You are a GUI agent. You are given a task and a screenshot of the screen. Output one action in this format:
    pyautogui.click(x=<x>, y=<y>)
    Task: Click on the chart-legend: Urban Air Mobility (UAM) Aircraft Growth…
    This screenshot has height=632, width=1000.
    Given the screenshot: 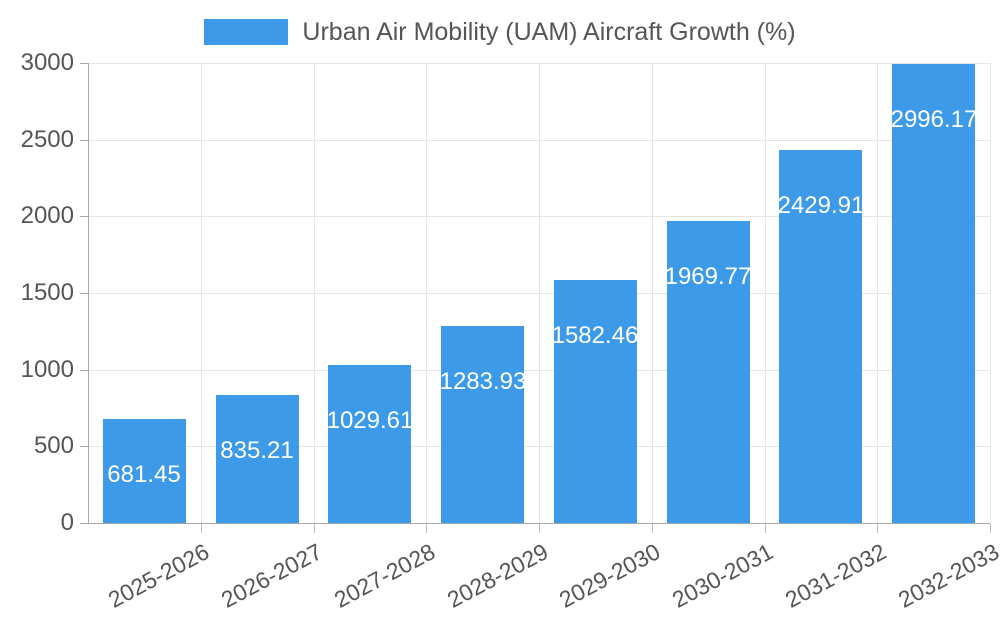 What is the action you would take?
    pyautogui.click(x=500, y=32)
    